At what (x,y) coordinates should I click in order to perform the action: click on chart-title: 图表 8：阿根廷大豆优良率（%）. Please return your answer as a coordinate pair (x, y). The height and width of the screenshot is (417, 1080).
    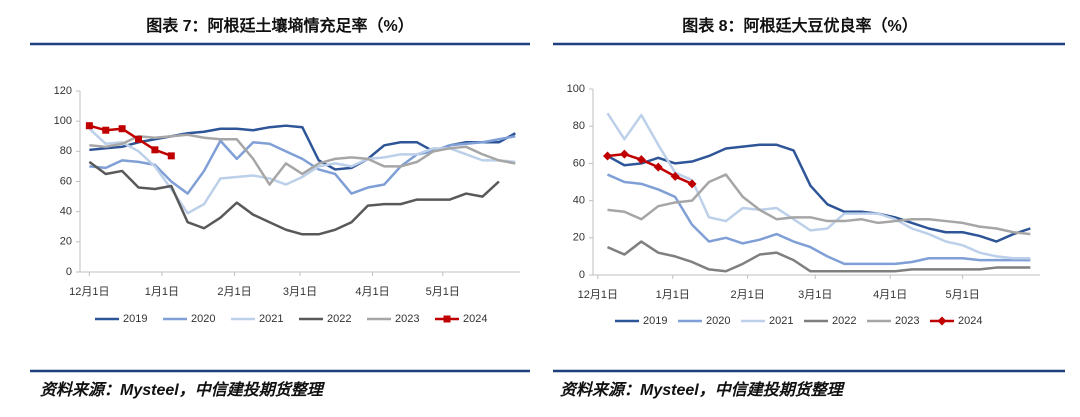
    Looking at the image, I should click on (800, 25).